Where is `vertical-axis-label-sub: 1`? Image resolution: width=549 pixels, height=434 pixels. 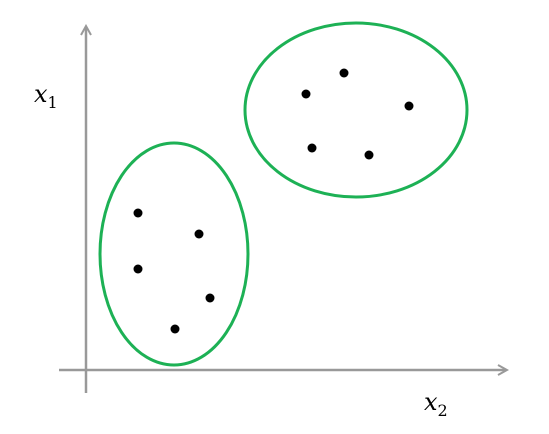 vertical-axis-label-sub: 1 is located at coordinates (53, 102).